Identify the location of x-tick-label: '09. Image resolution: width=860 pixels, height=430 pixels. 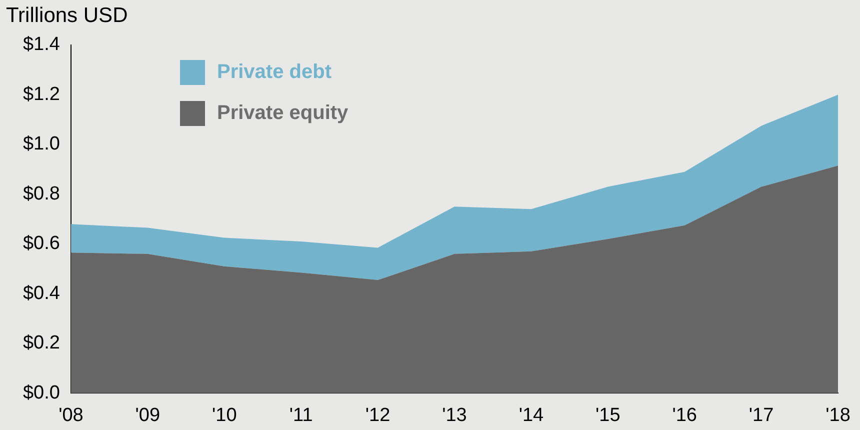
(147, 415).